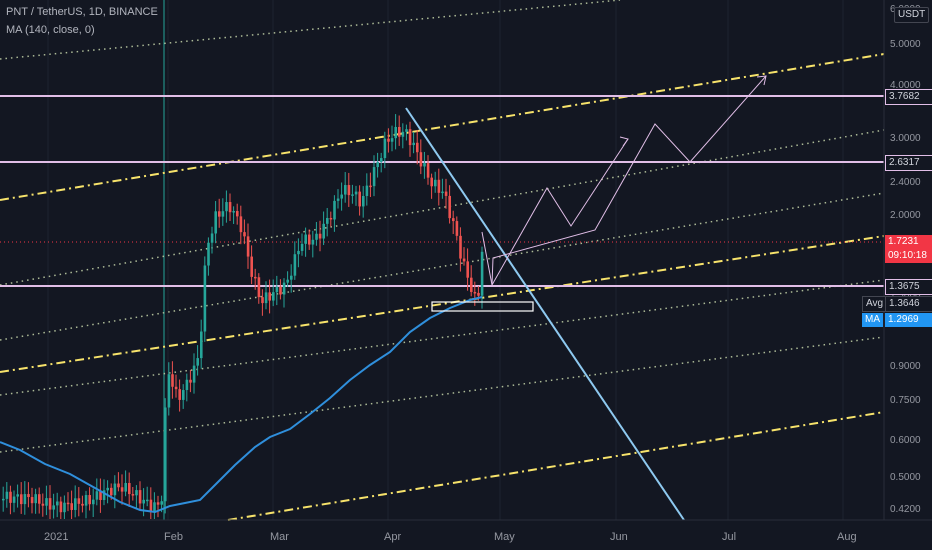 The width and height of the screenshot is (932, 550). What do you see at coordinates (482, 306) in the screenshot?
I see `support-zone-box` at bounding box center [482, 306].